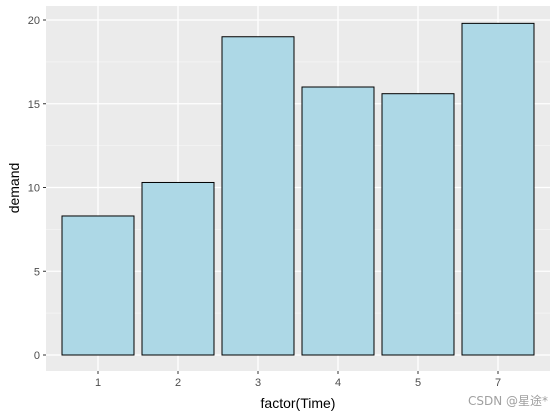  I want to click on y-tick-label: 0, so click(37, 356).